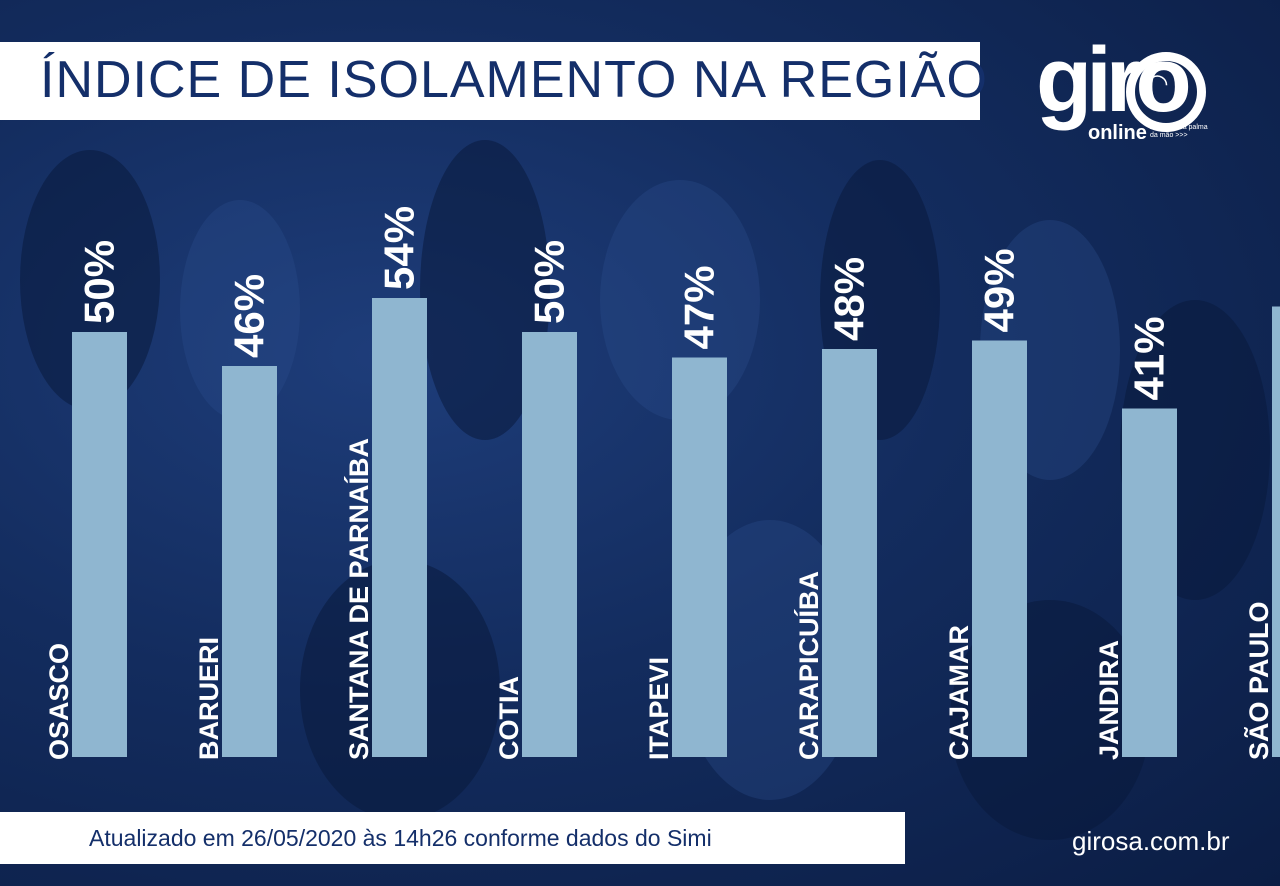 This screenshot has height=886, width=1280. What do you see at coordinates (849, 553) in the screenshot?
I see `bar-carapicuíba` at bounding box center [849, 553].